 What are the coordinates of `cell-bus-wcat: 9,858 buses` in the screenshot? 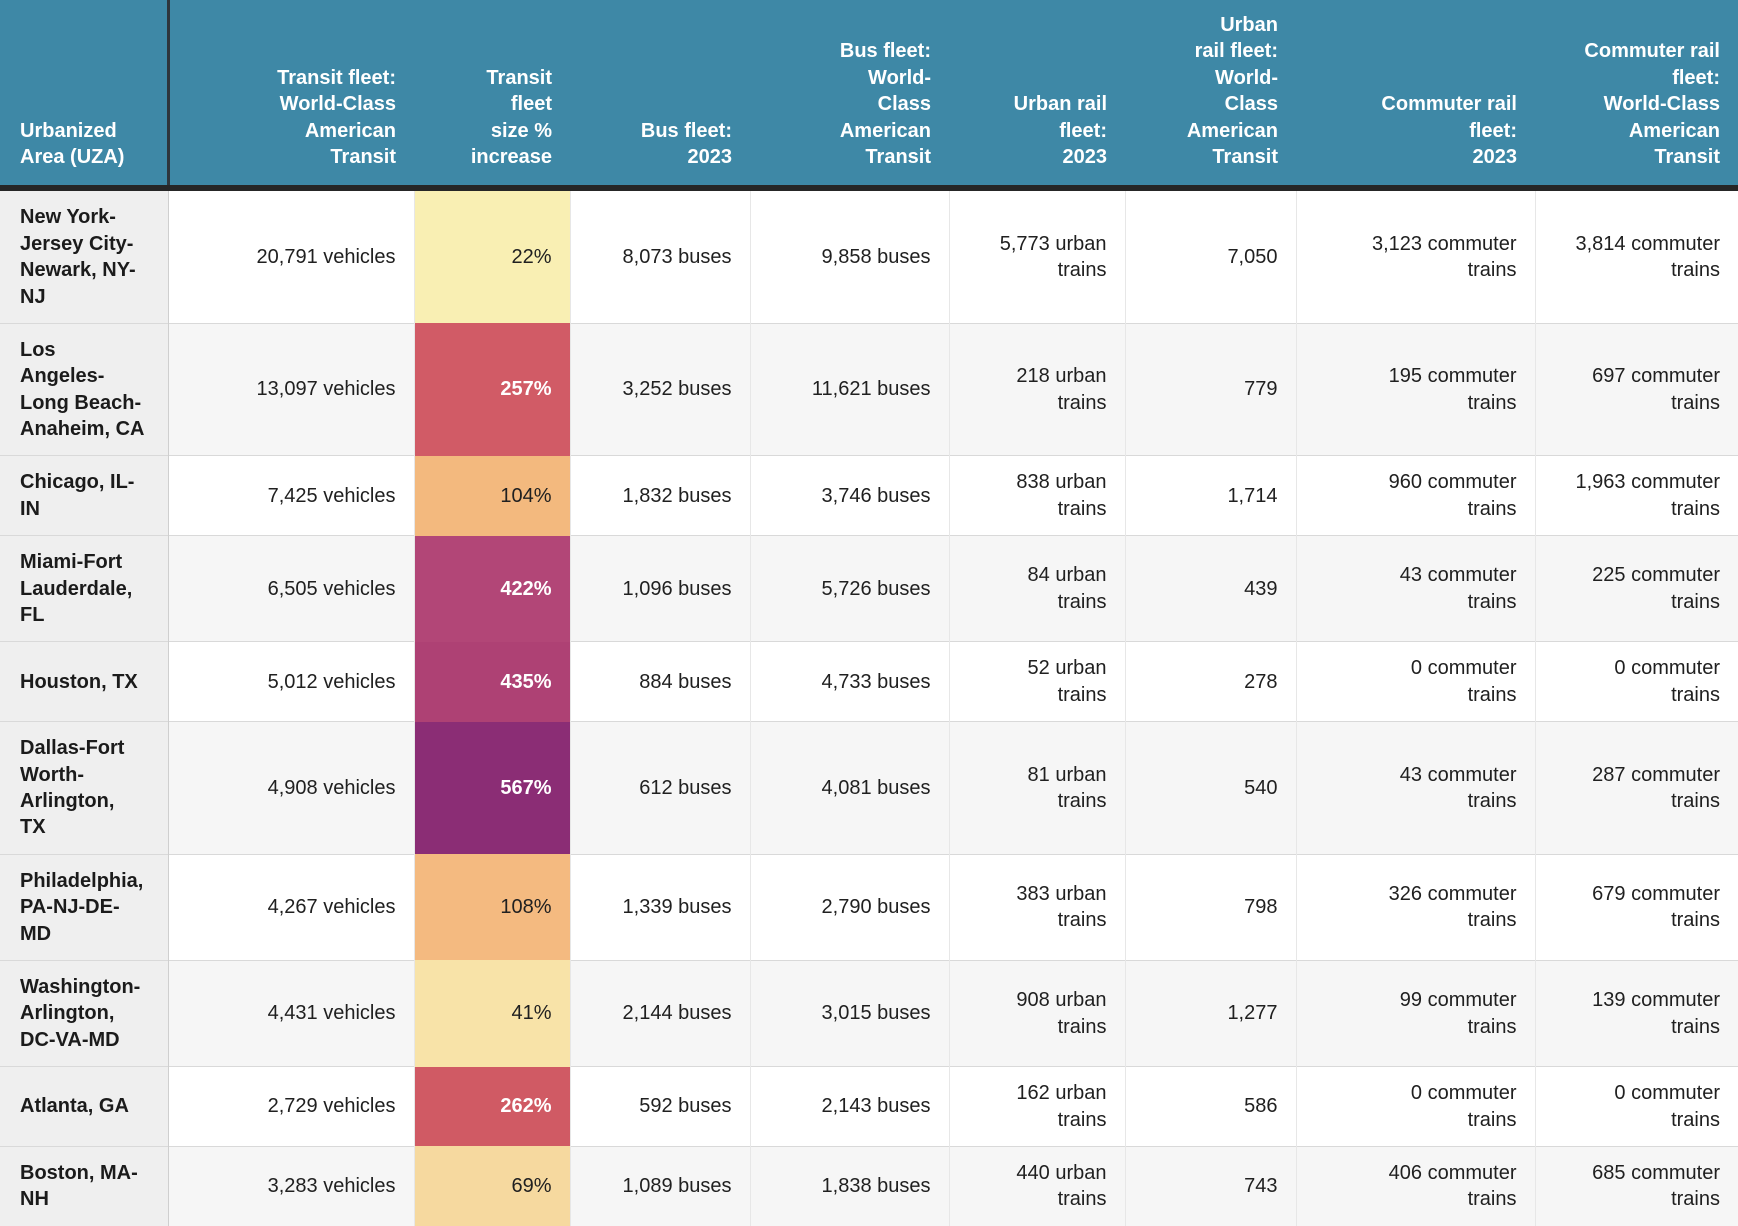 It's located at (849, 255).